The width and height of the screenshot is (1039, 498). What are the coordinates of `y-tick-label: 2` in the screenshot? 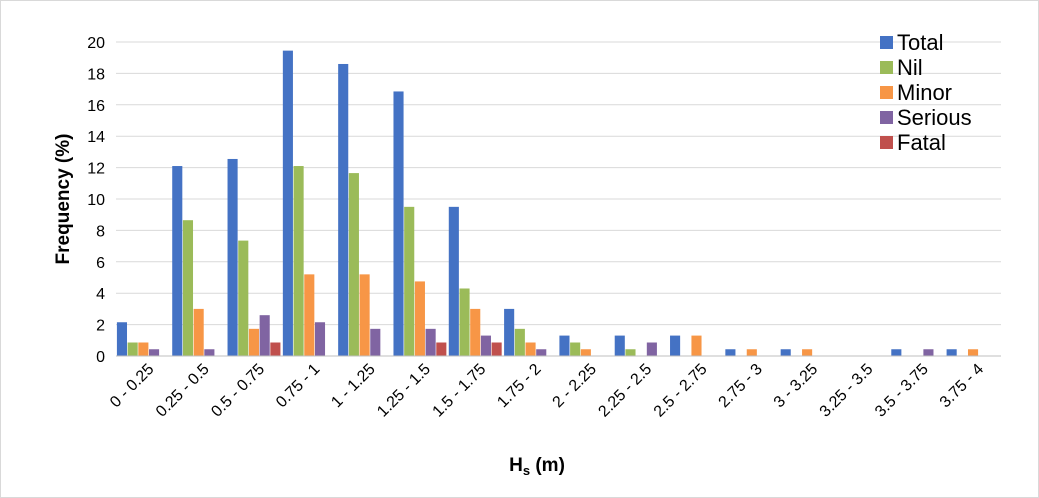 It's located at (100, 326).